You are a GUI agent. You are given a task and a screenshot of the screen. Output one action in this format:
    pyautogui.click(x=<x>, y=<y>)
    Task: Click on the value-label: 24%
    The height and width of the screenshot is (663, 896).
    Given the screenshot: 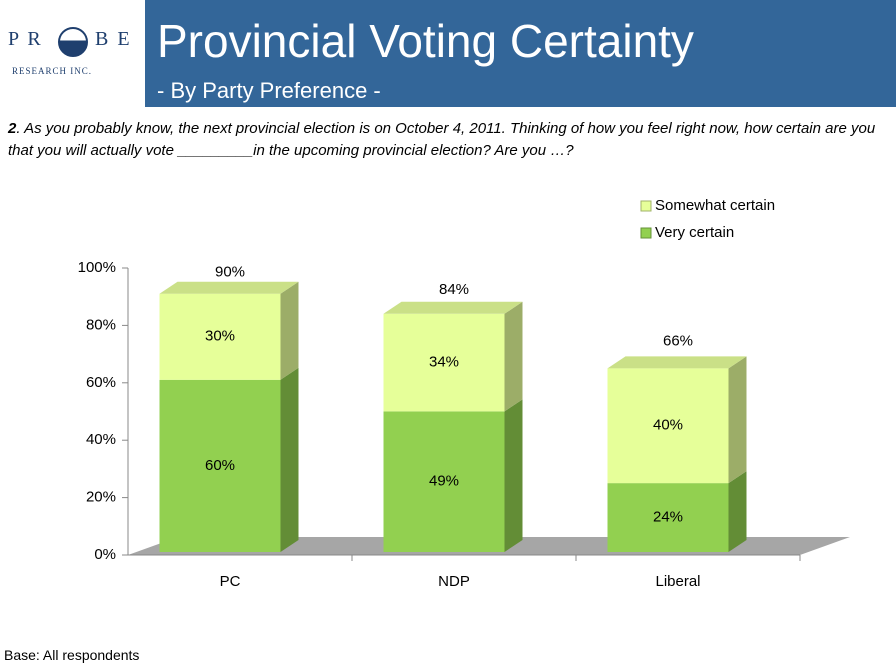 What is the action you would take?
    pyautogui.click(x=668, y=517)
    